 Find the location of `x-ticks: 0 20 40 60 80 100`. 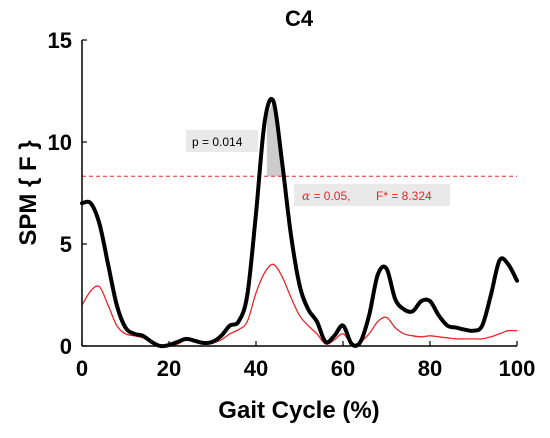

x-ticks: 0 20 40 60 80 100 is located at coordinates (305, 361).